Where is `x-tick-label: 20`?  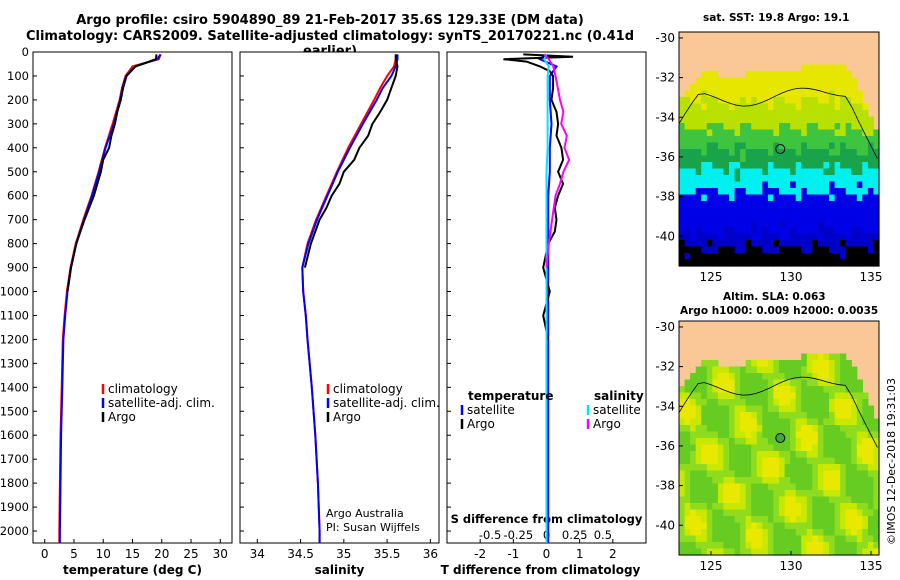 x-tick-label: 20 is located at coordinates (161, 554).